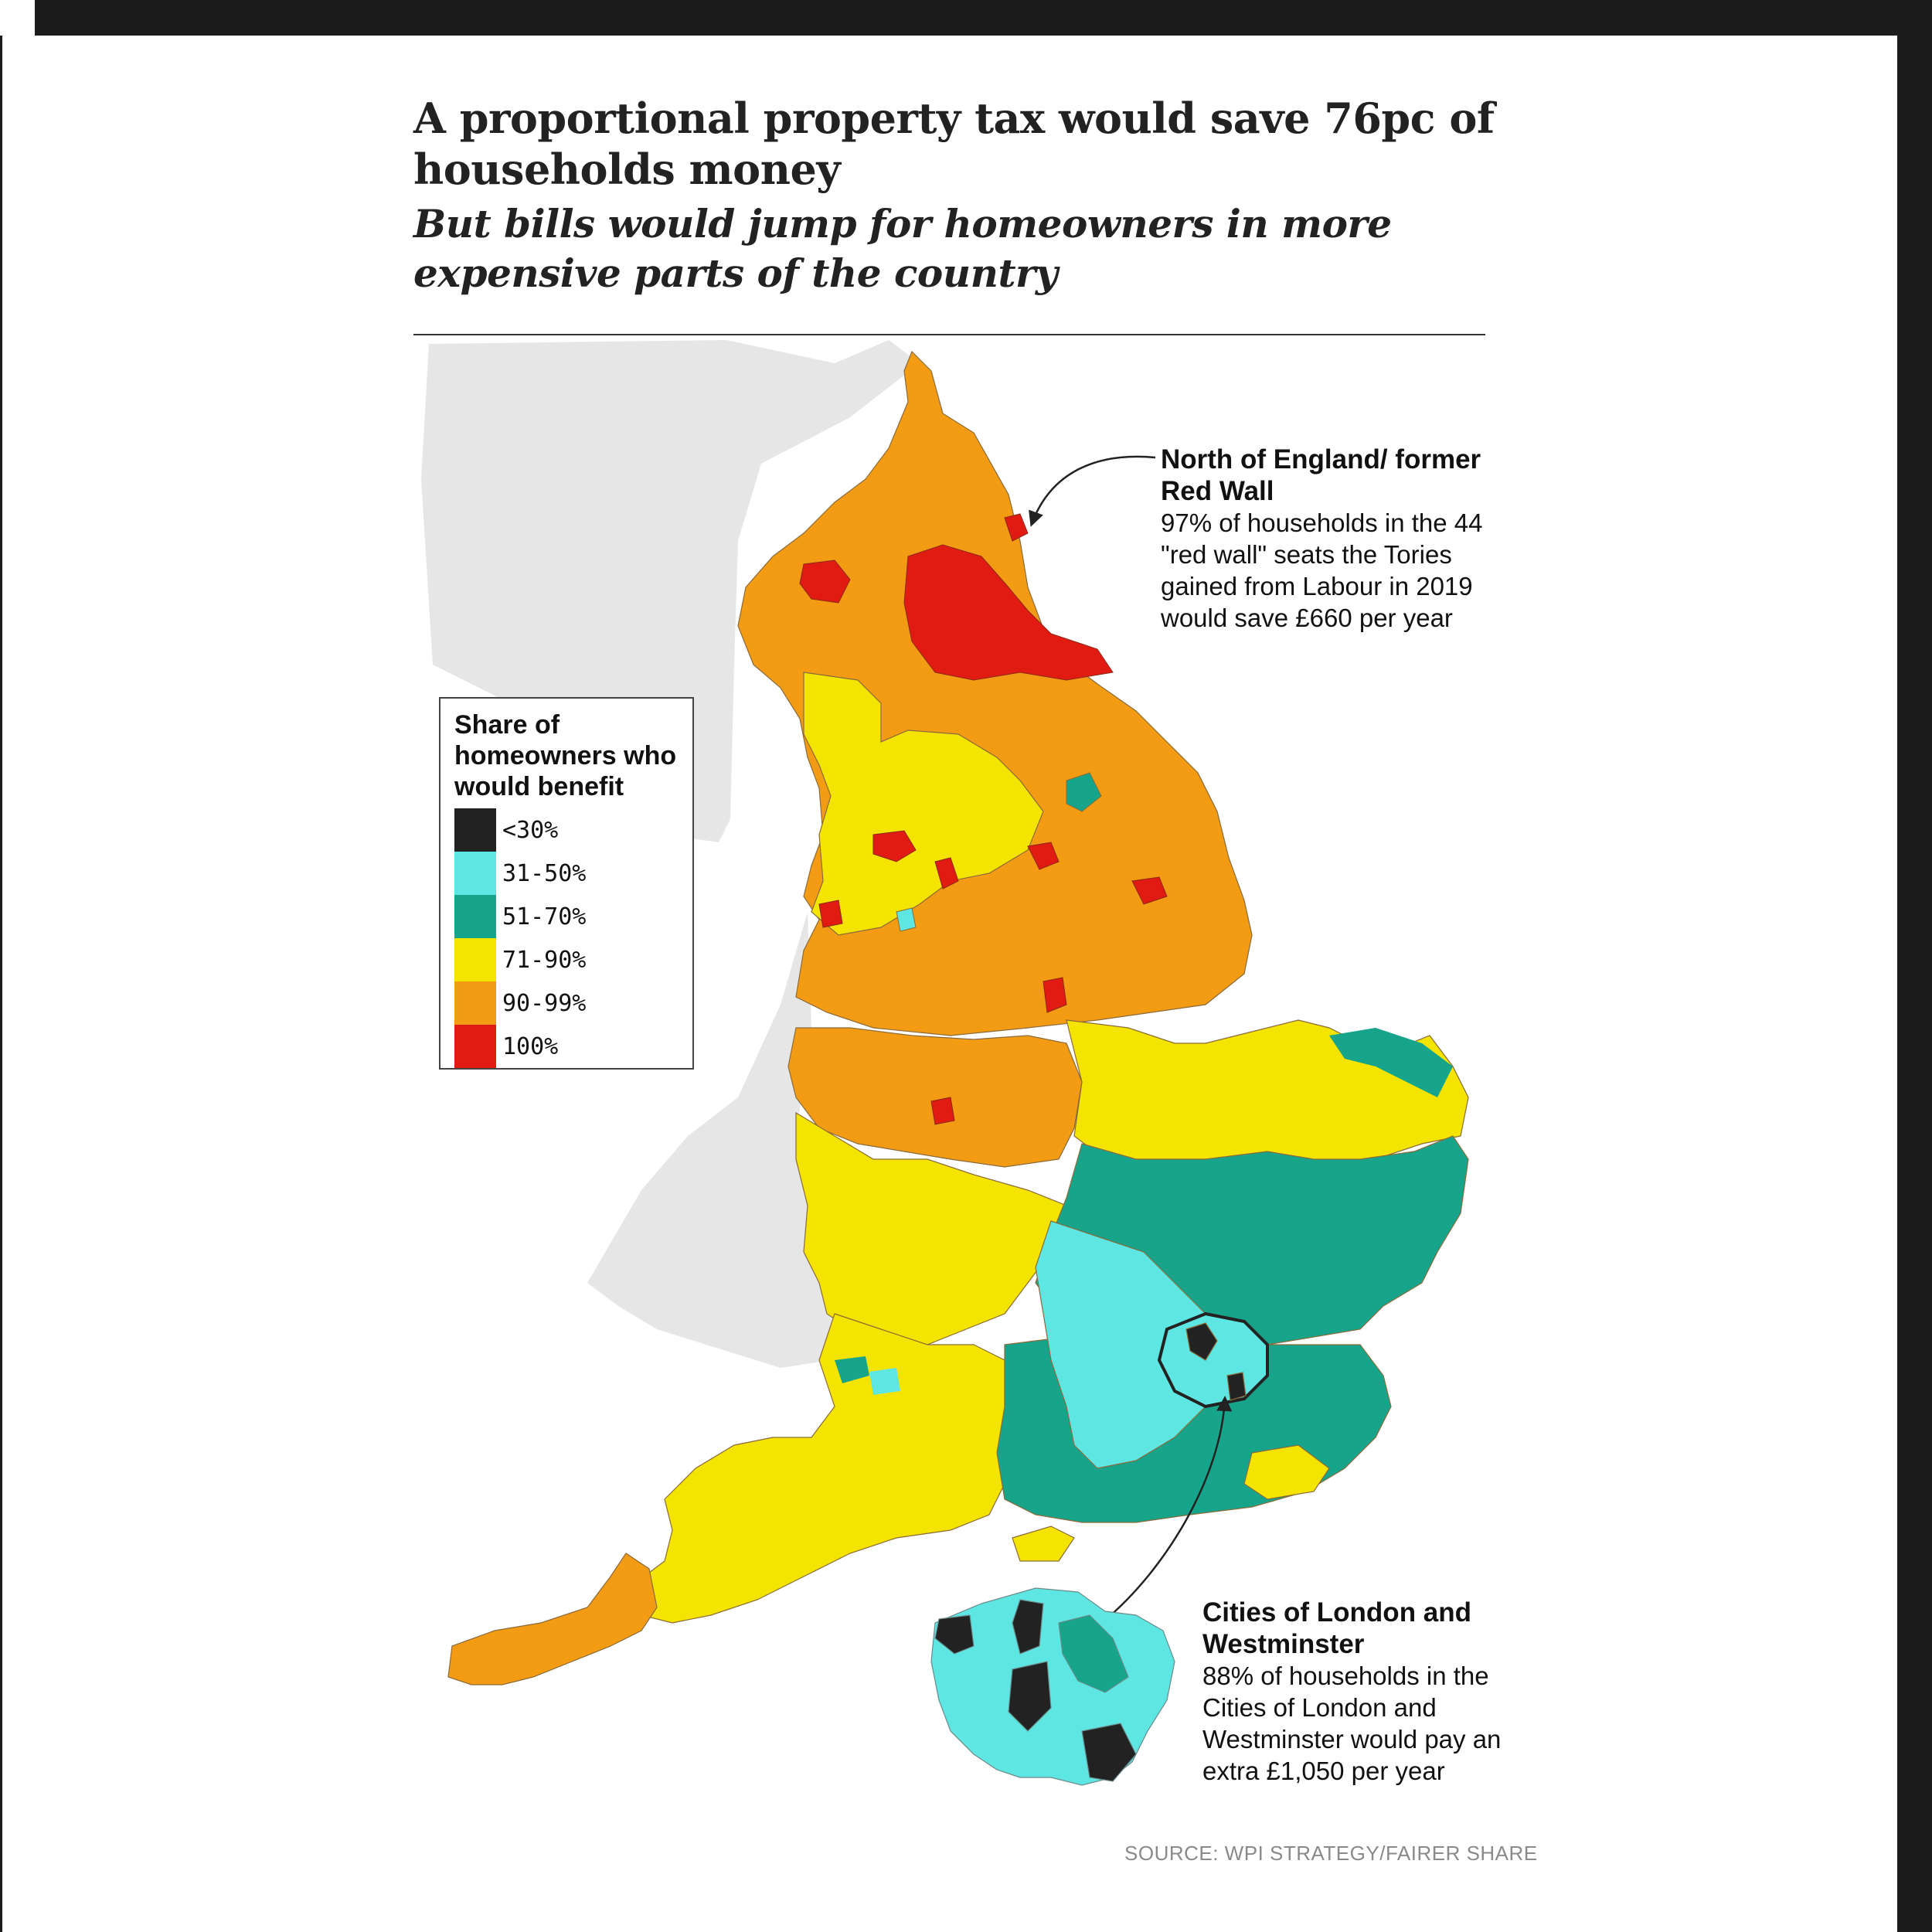 The height and width of the screenshot is (1932, 1932). What do you see at coordinates (1331, 1854) in the screenshot?
I see `source-credit: SOURCE: WPI STRATEGY/FAIRER SHARE` at bounding box center [1331, 1854].